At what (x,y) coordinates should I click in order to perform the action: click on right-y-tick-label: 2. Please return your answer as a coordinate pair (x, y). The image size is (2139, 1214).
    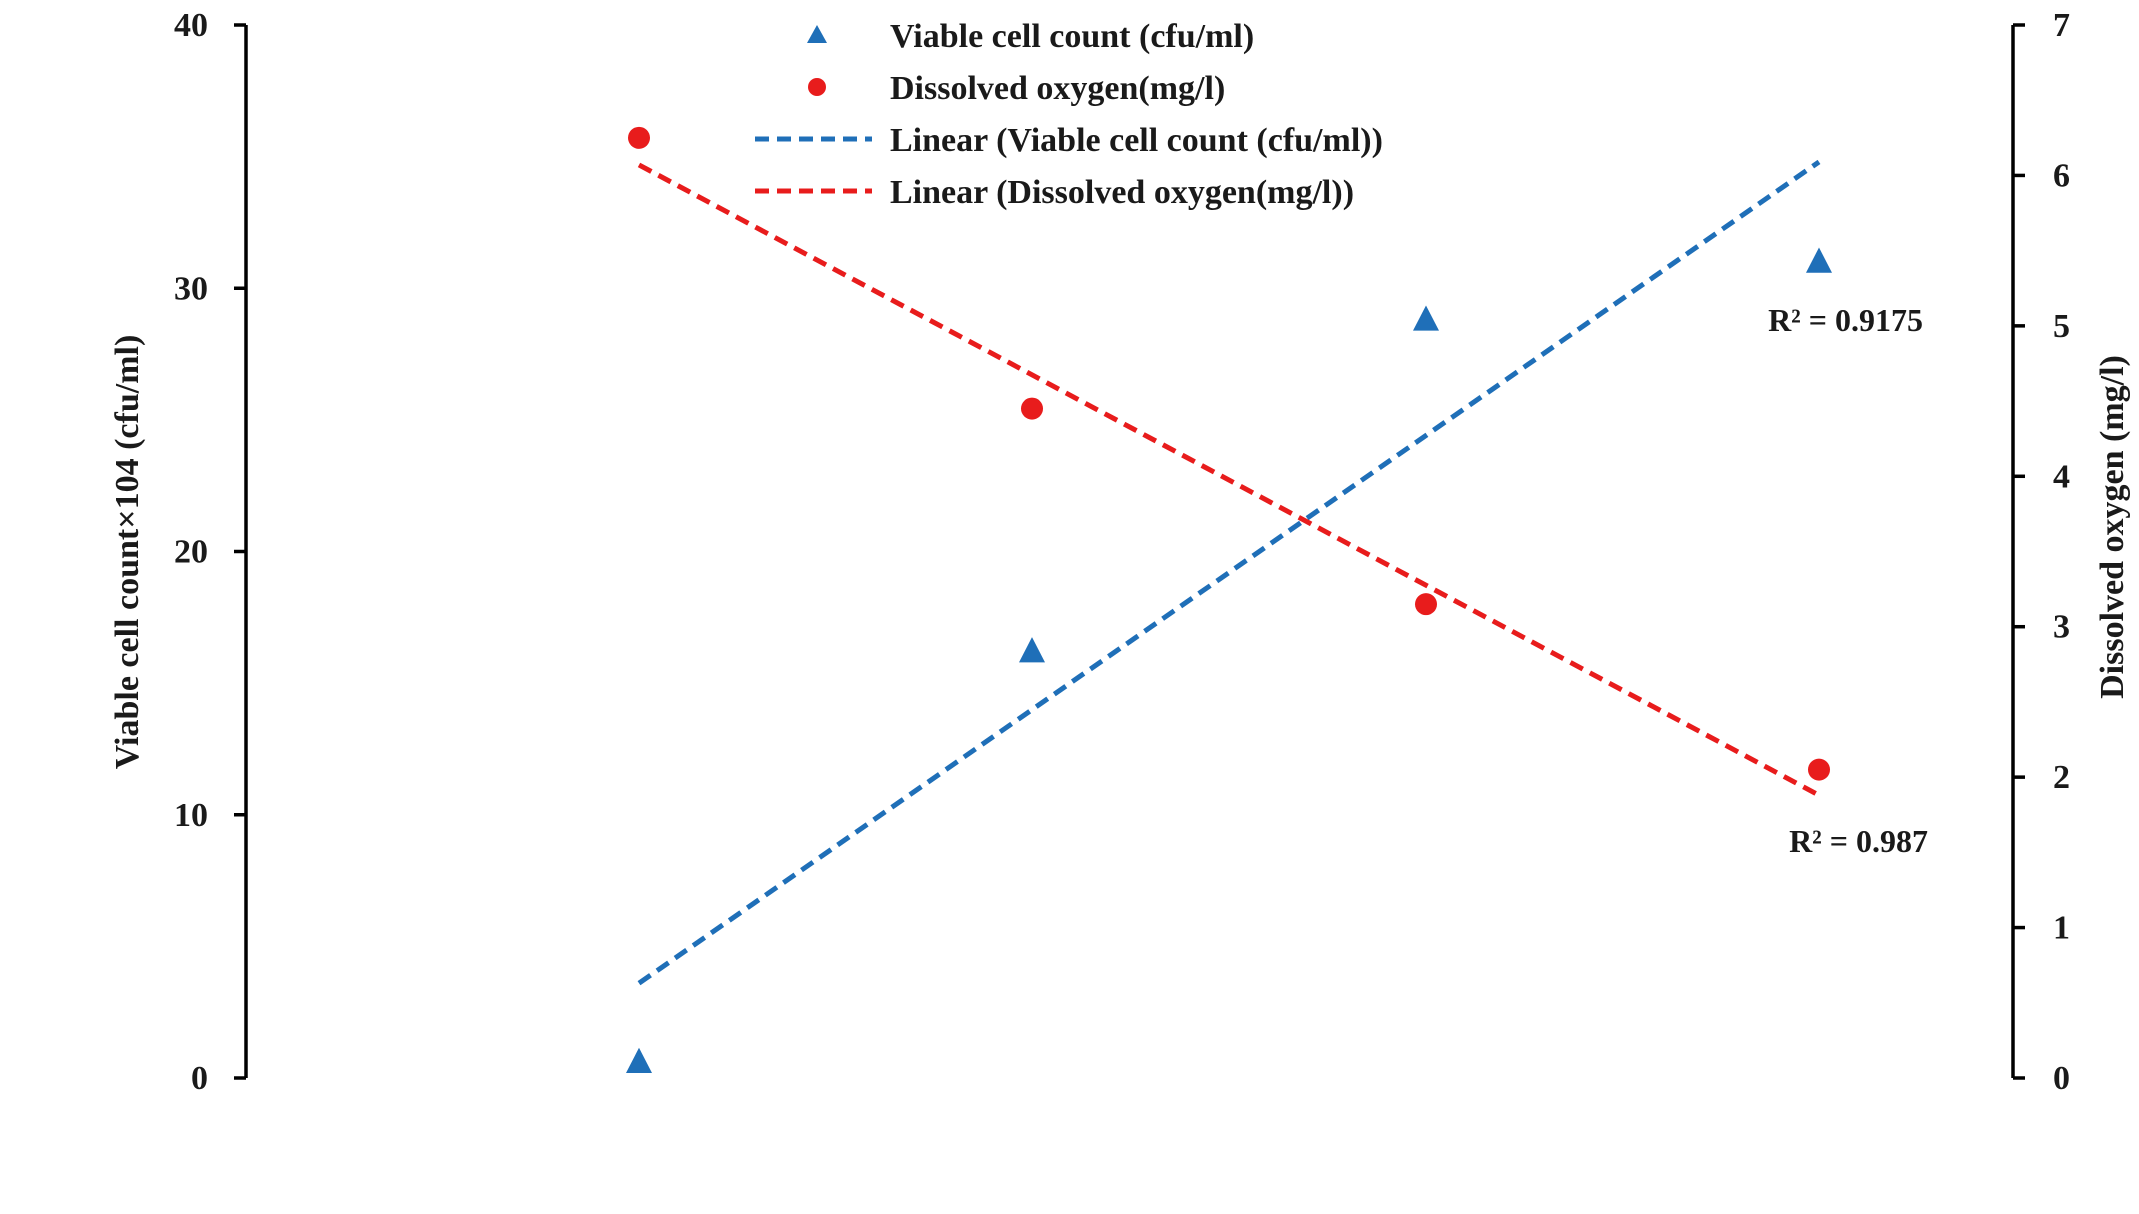
    Looking at the image, I should click on (2061, 777).